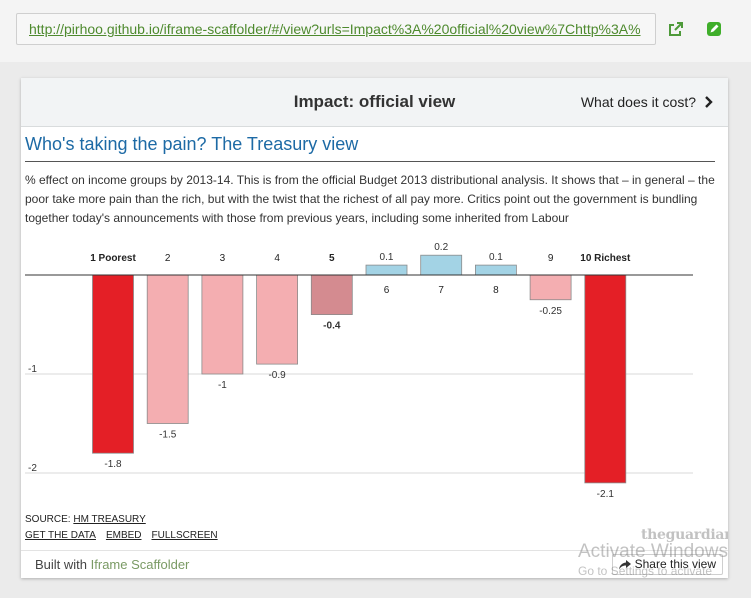 The image size is (751, 598). What do you see at coordinates (441, 290) in the screenshot?
I see `category-label: 7` at bounding box center [441, 290].